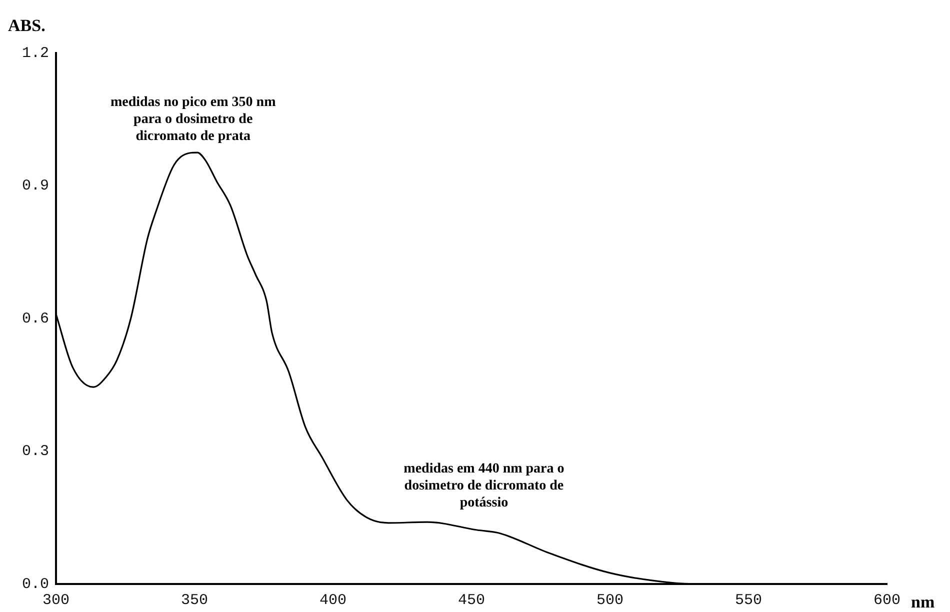 The height and width of the screenshot is (612, 950). I want to click on y-axis-title: ABS., so click(27, 25).